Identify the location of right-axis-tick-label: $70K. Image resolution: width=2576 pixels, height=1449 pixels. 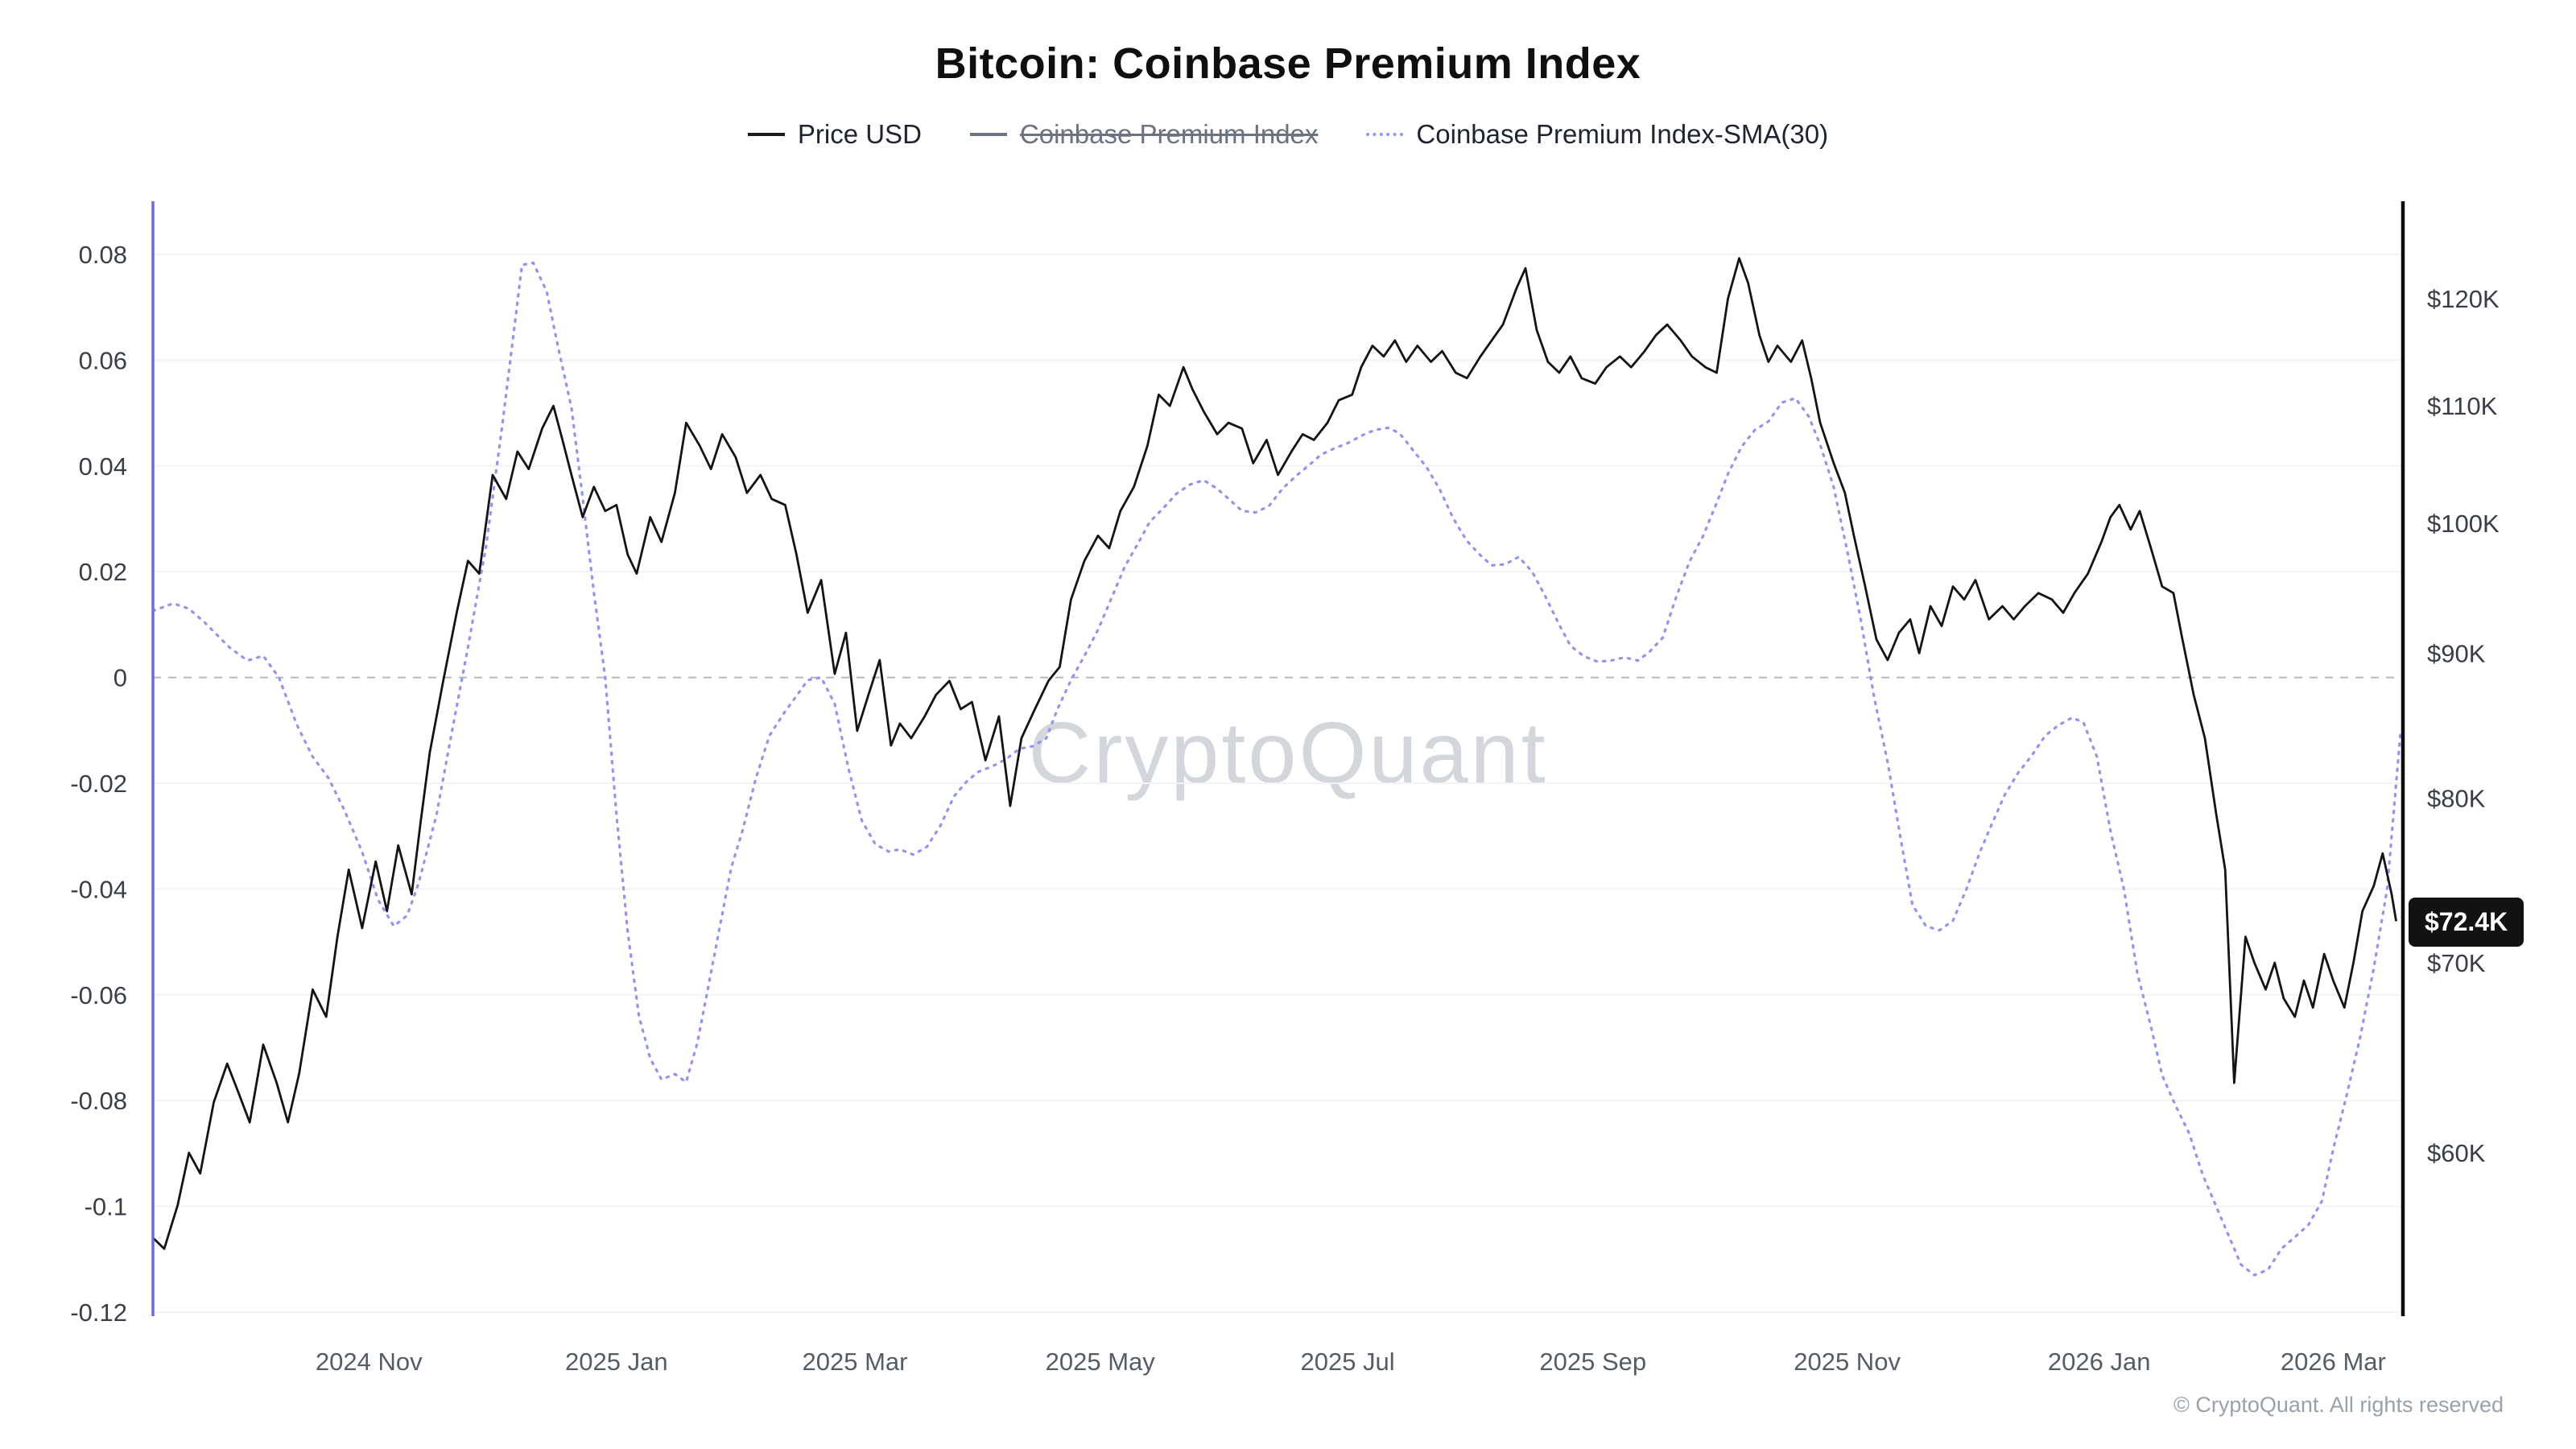
(2456, 963).